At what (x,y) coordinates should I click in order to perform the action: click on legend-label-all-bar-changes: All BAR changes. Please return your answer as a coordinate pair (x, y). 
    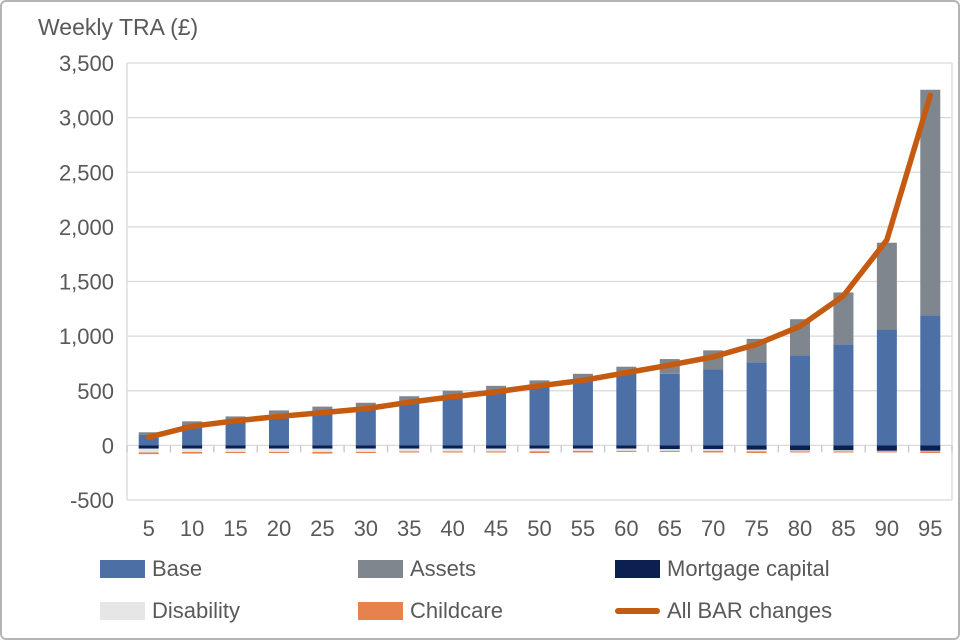
    Looking at the image, I should click on (750, 610).